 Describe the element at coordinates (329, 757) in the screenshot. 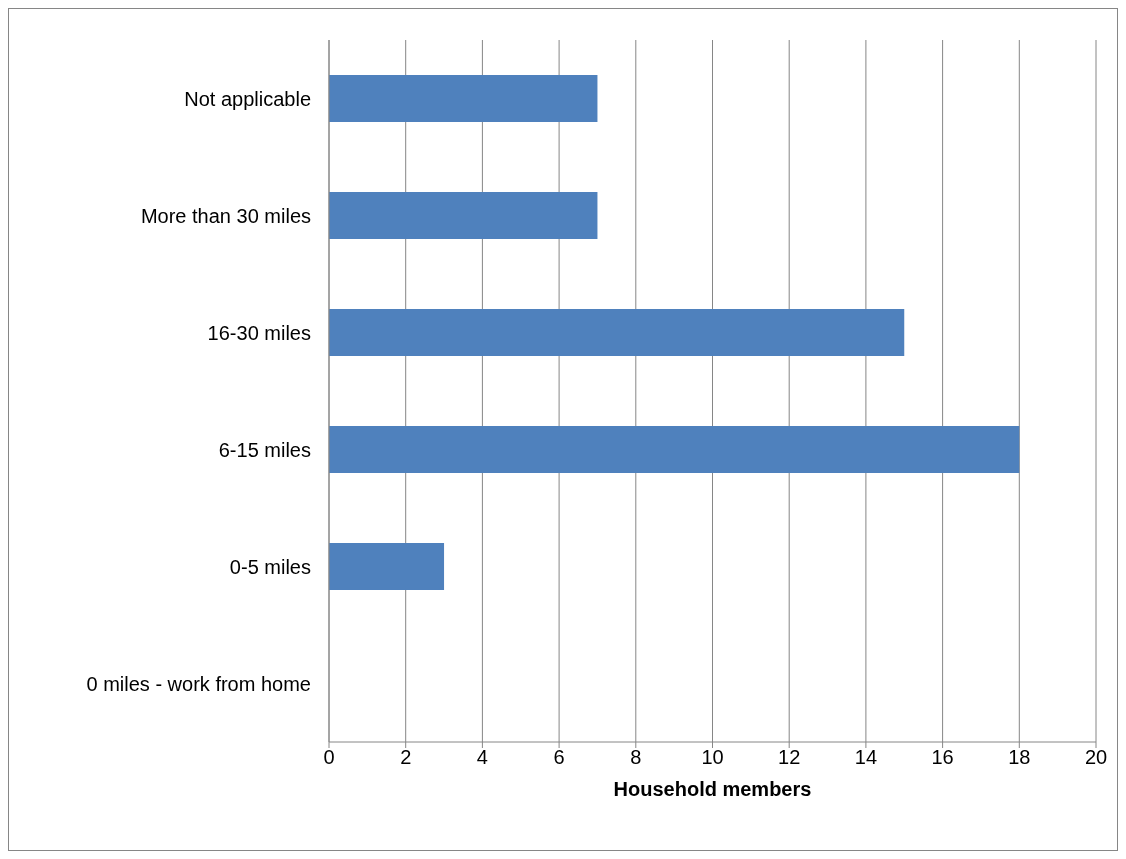

I see `x-tick-label: 0` at that location.